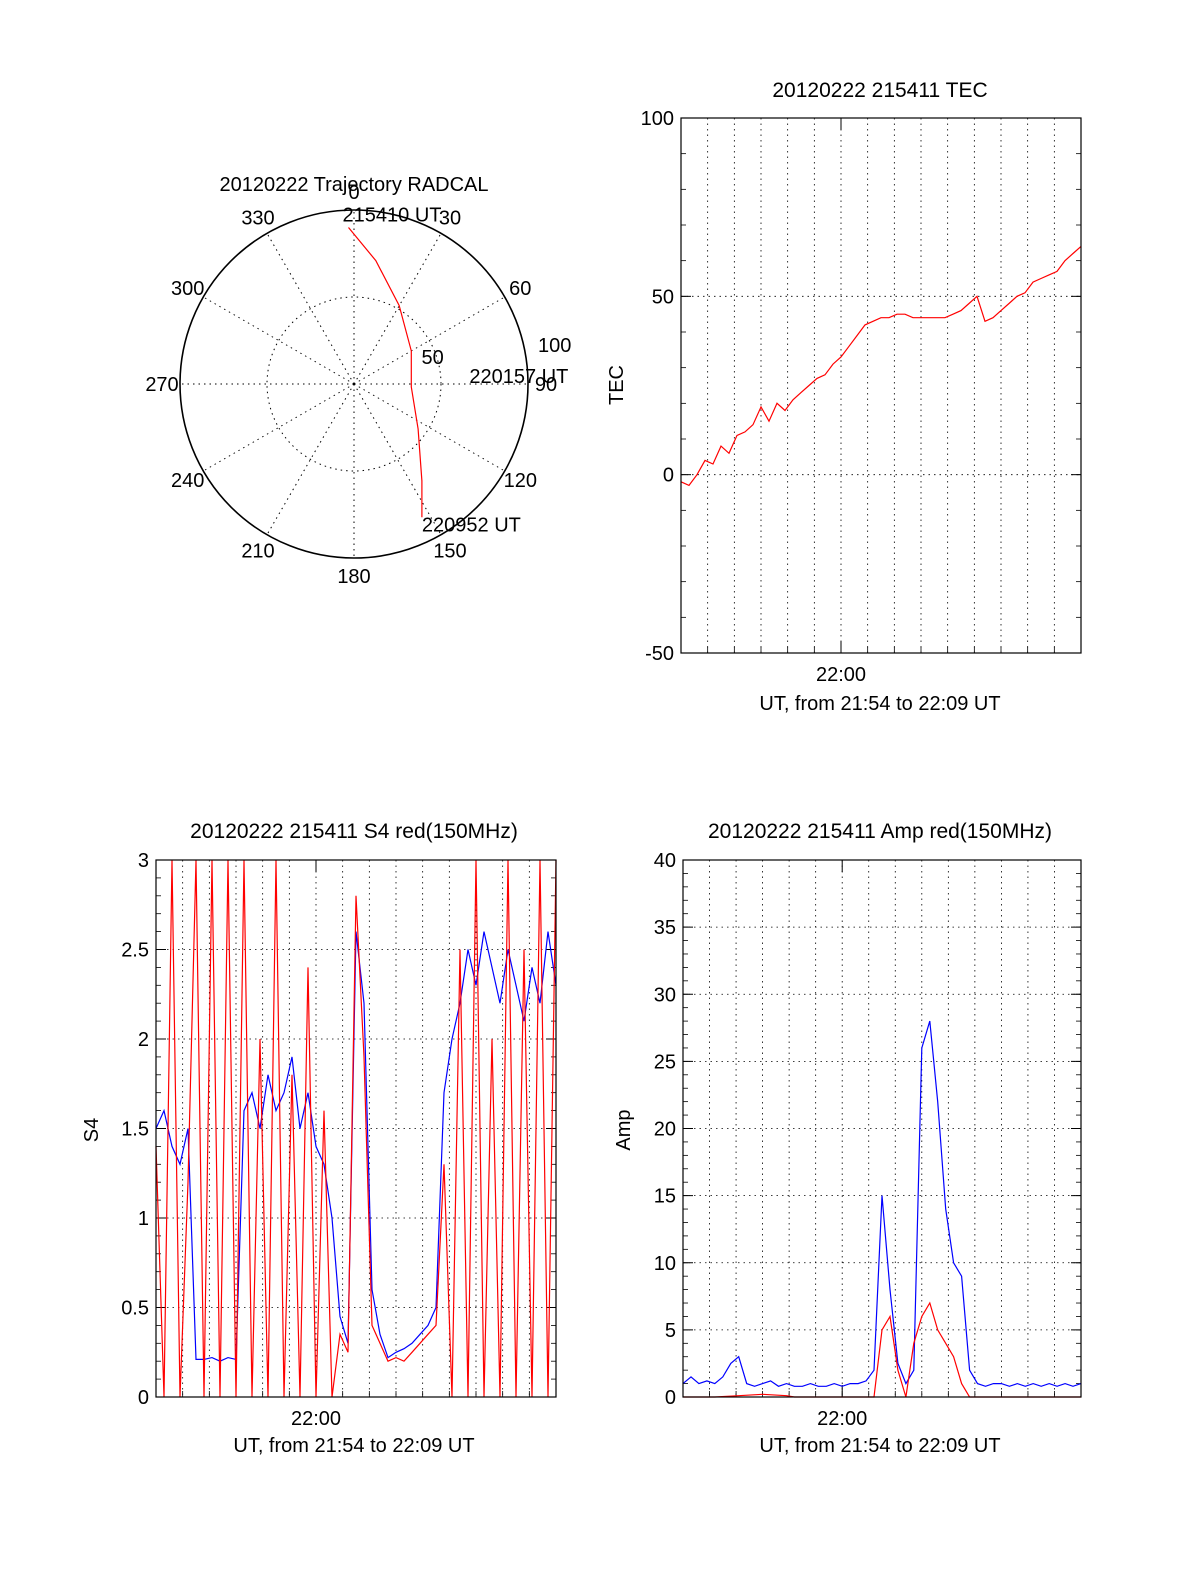  Describe the element at coordinates (665, 1062) in the screenshot. I see `y-tick-label: 25` at that location.